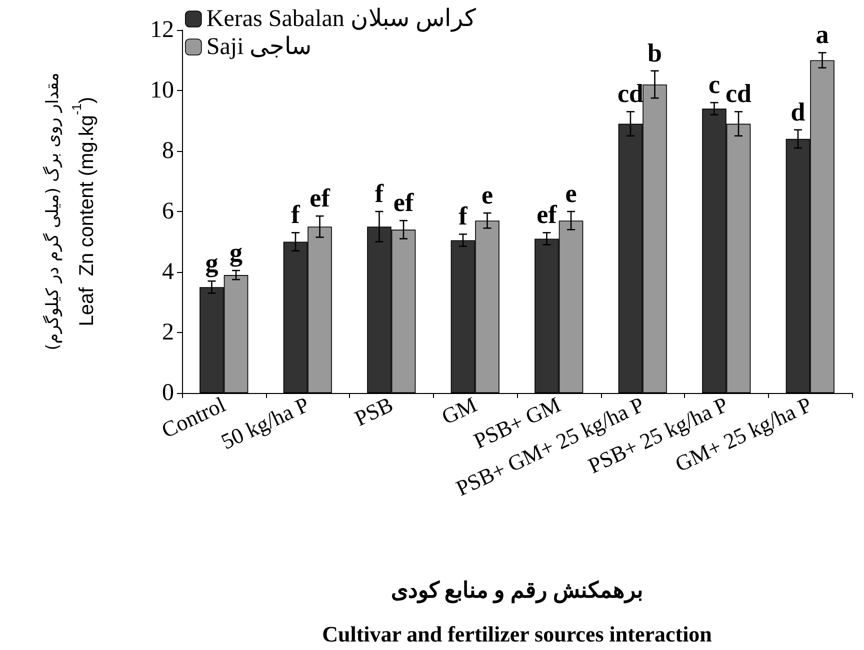 The height and width of the screenshot is (650, 864). Describe the element at coordinates (798, 111) in the screenshot. I see `annotation: d` at that location.